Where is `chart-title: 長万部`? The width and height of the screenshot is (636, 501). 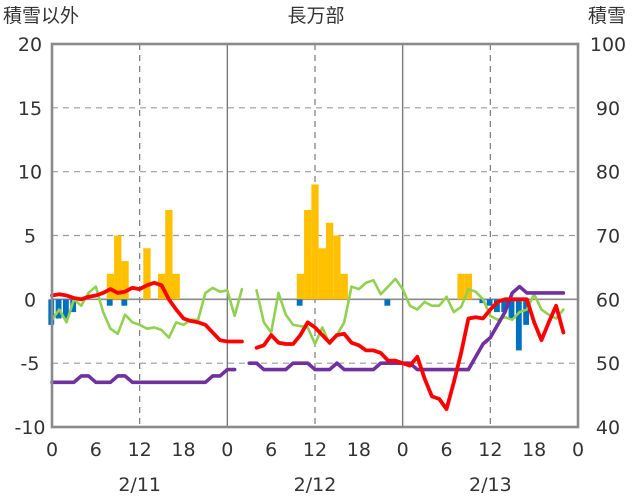
chart-title: 長万部 is located at coordinates (315, 16).